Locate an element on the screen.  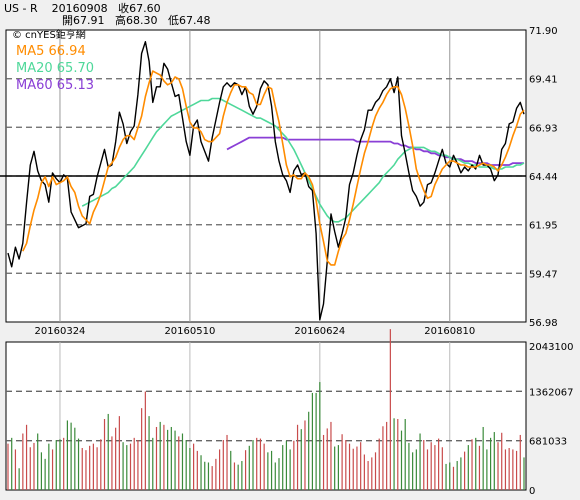
y-tick-label: 56.98 is located at coordinates (543, 323).